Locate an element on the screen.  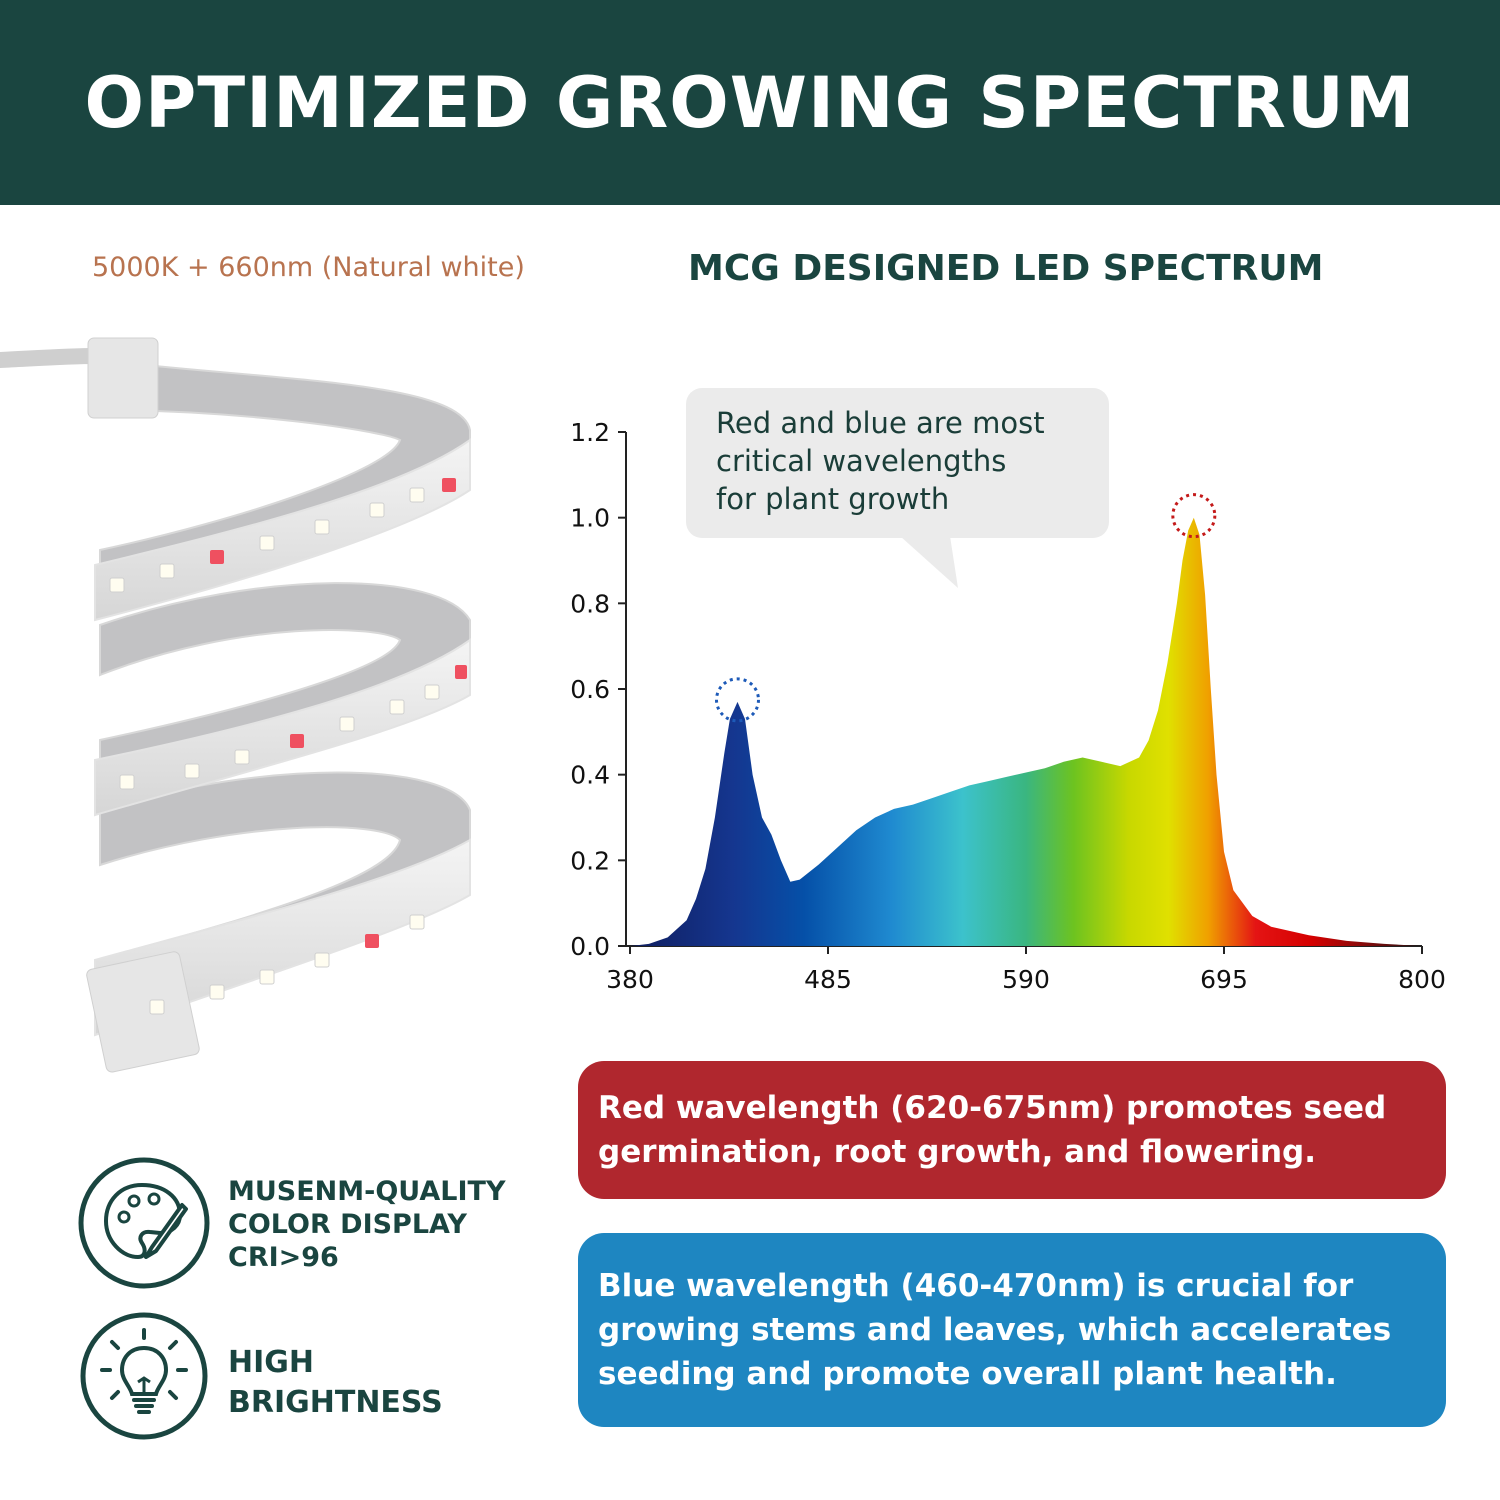
y-tick-label: 0.2 is located at coordinates (590, 860).